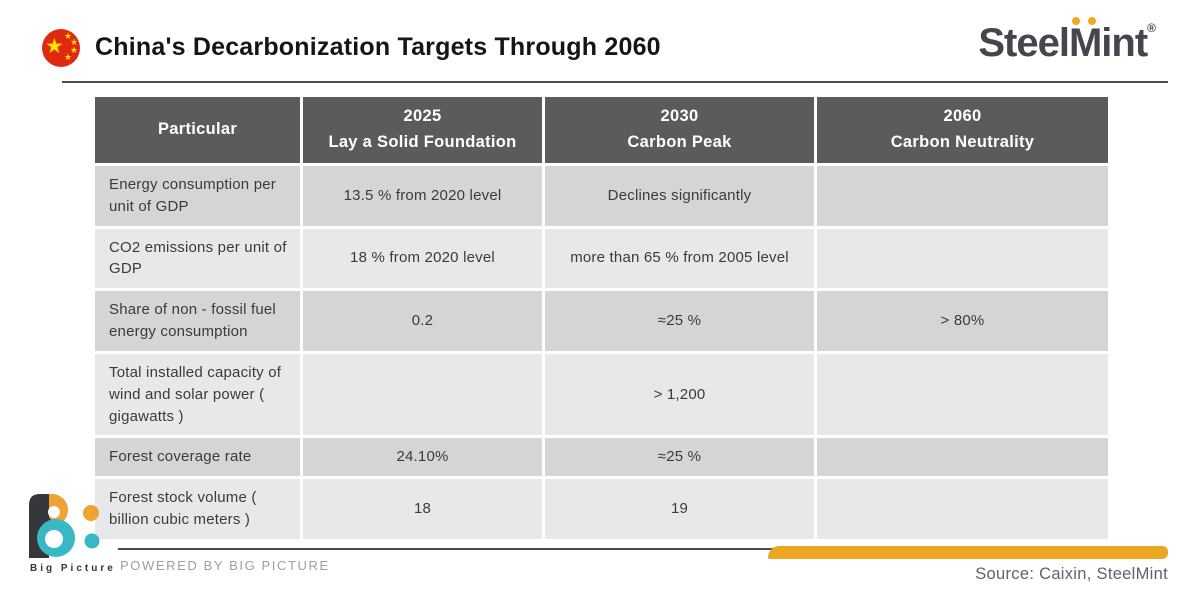  What do you see at coordinates (422, 395) in the screenshot?
I see `cell-2025` at bounding box center [422, 395].